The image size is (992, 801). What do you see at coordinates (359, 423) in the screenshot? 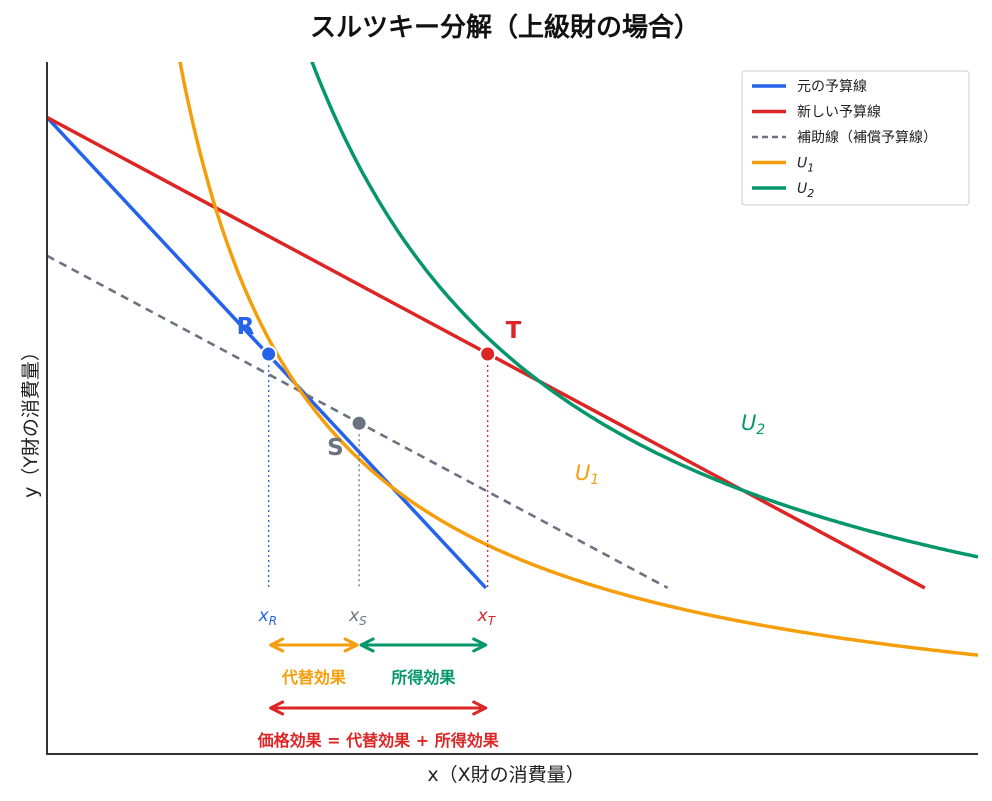
I see `point-S` at bounding box center [359, 423].